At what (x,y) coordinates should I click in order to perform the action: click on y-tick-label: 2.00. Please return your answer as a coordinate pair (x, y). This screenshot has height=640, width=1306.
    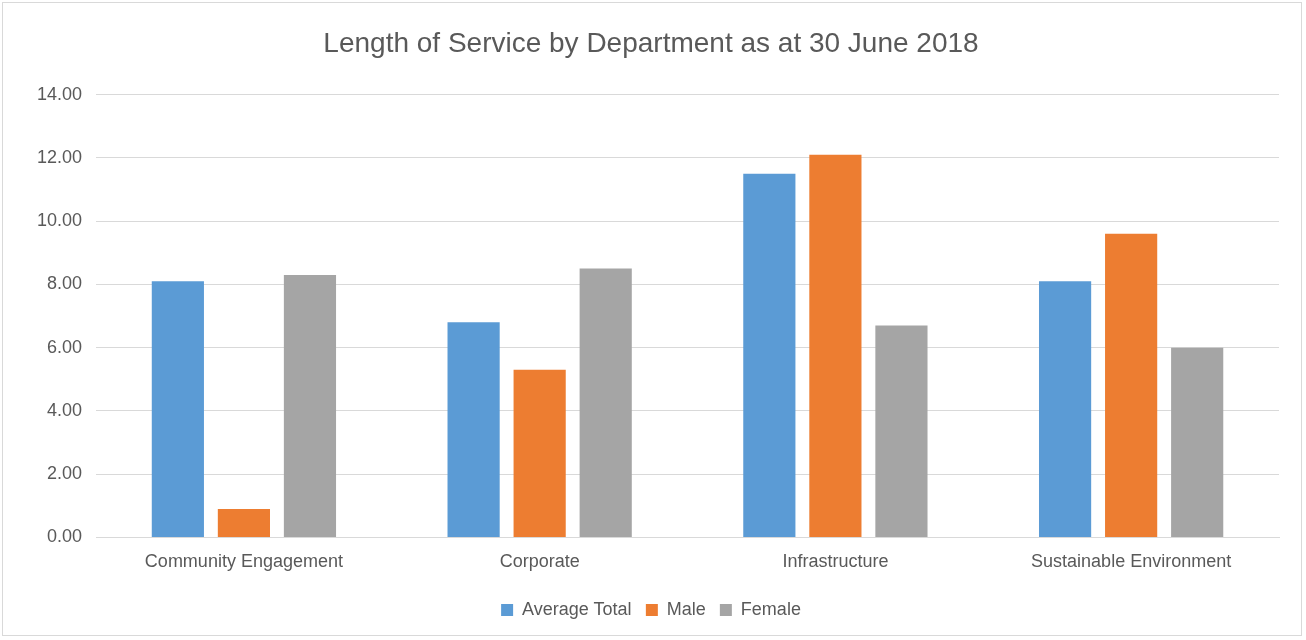
    Looking at the image, I should click on (65, 473).